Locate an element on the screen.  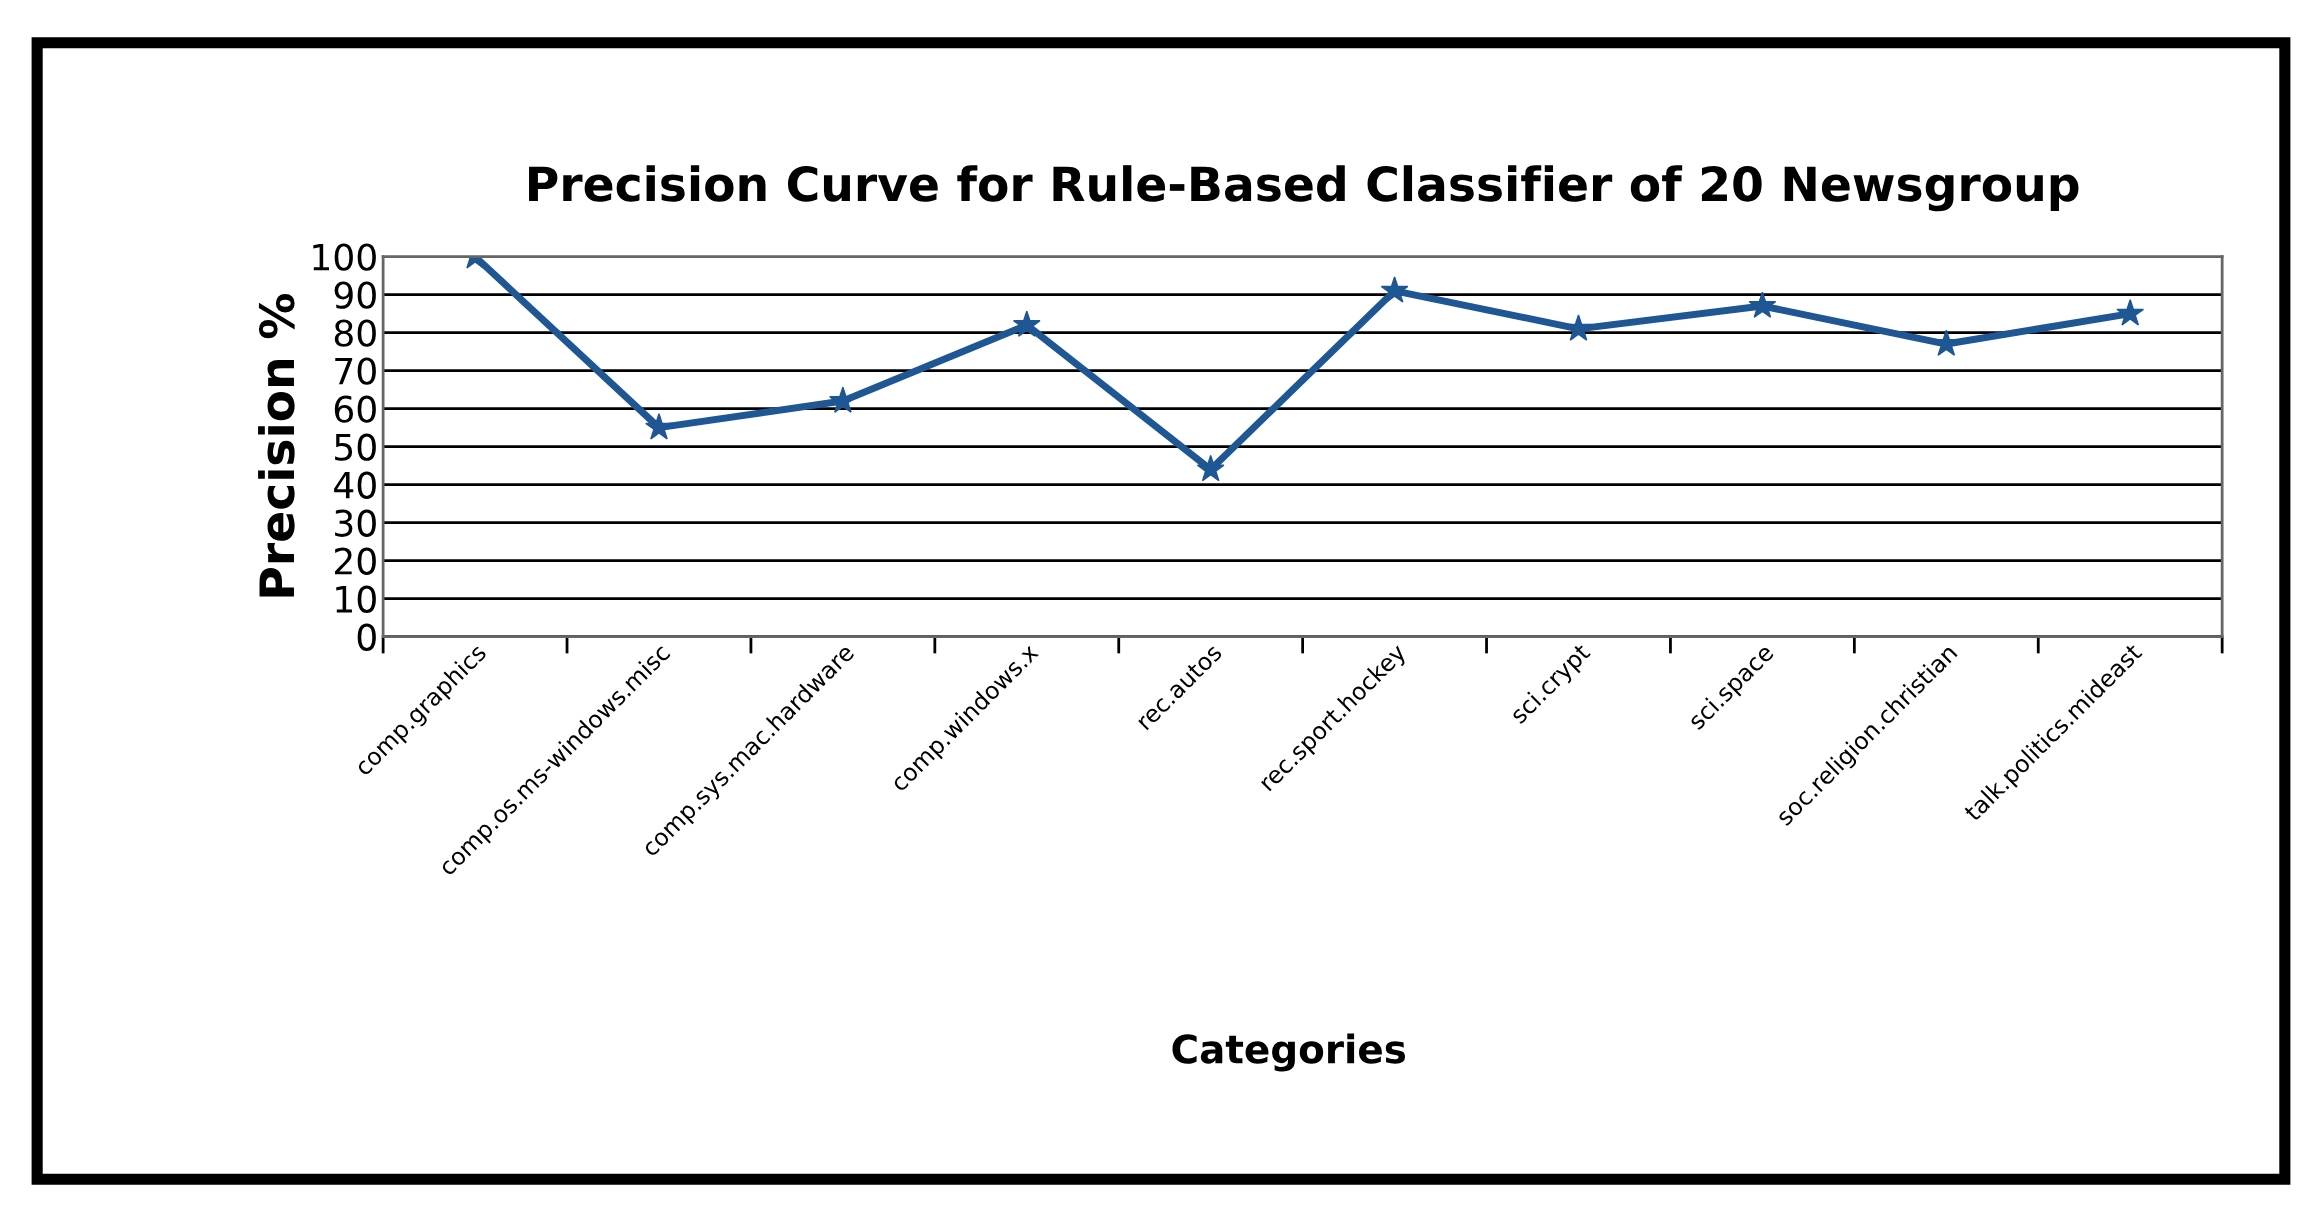
y-tick-label: 90 is located at coordinates (355, 295).